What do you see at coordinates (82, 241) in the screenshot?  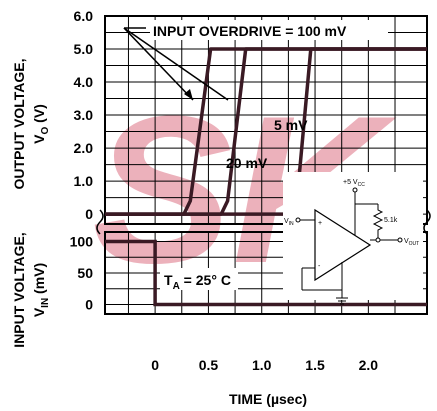 I see `bottom-ytick-0: 100` at bounding box center [82, 241].